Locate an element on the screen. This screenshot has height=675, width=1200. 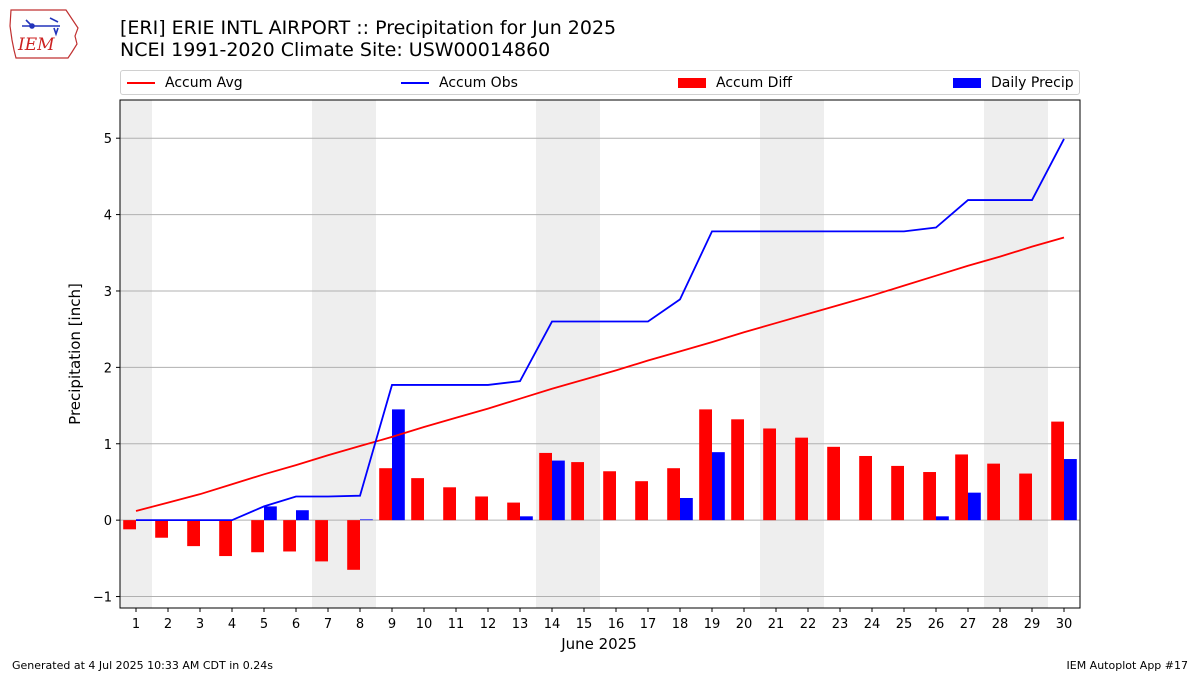
logo-text: IEM is located at coordinates (36, 45).